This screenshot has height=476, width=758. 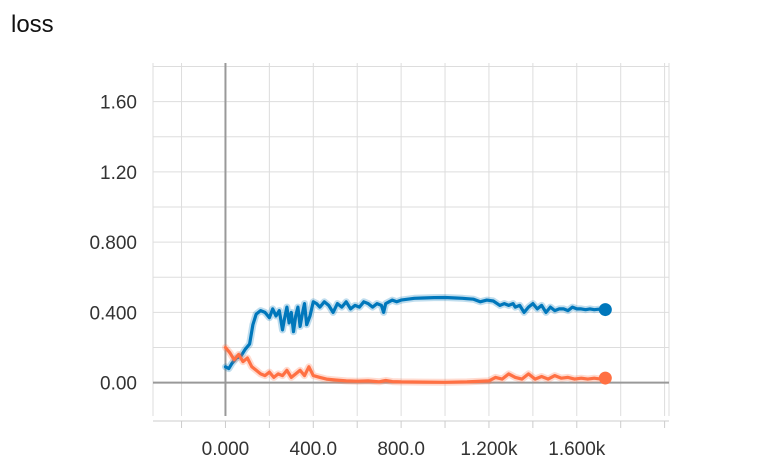 What do you see at coordinates (118, 103) in the screenshot?
I see `y-tick-label: 1.60` at bounding box center [118, 103].